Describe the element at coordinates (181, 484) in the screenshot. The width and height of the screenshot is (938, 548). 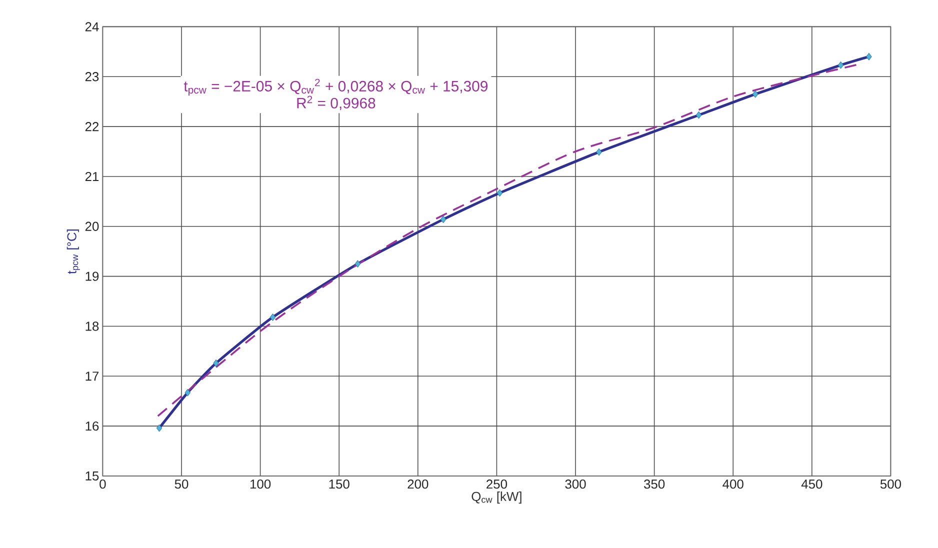
I see `x-tick-label: 50` at that location.